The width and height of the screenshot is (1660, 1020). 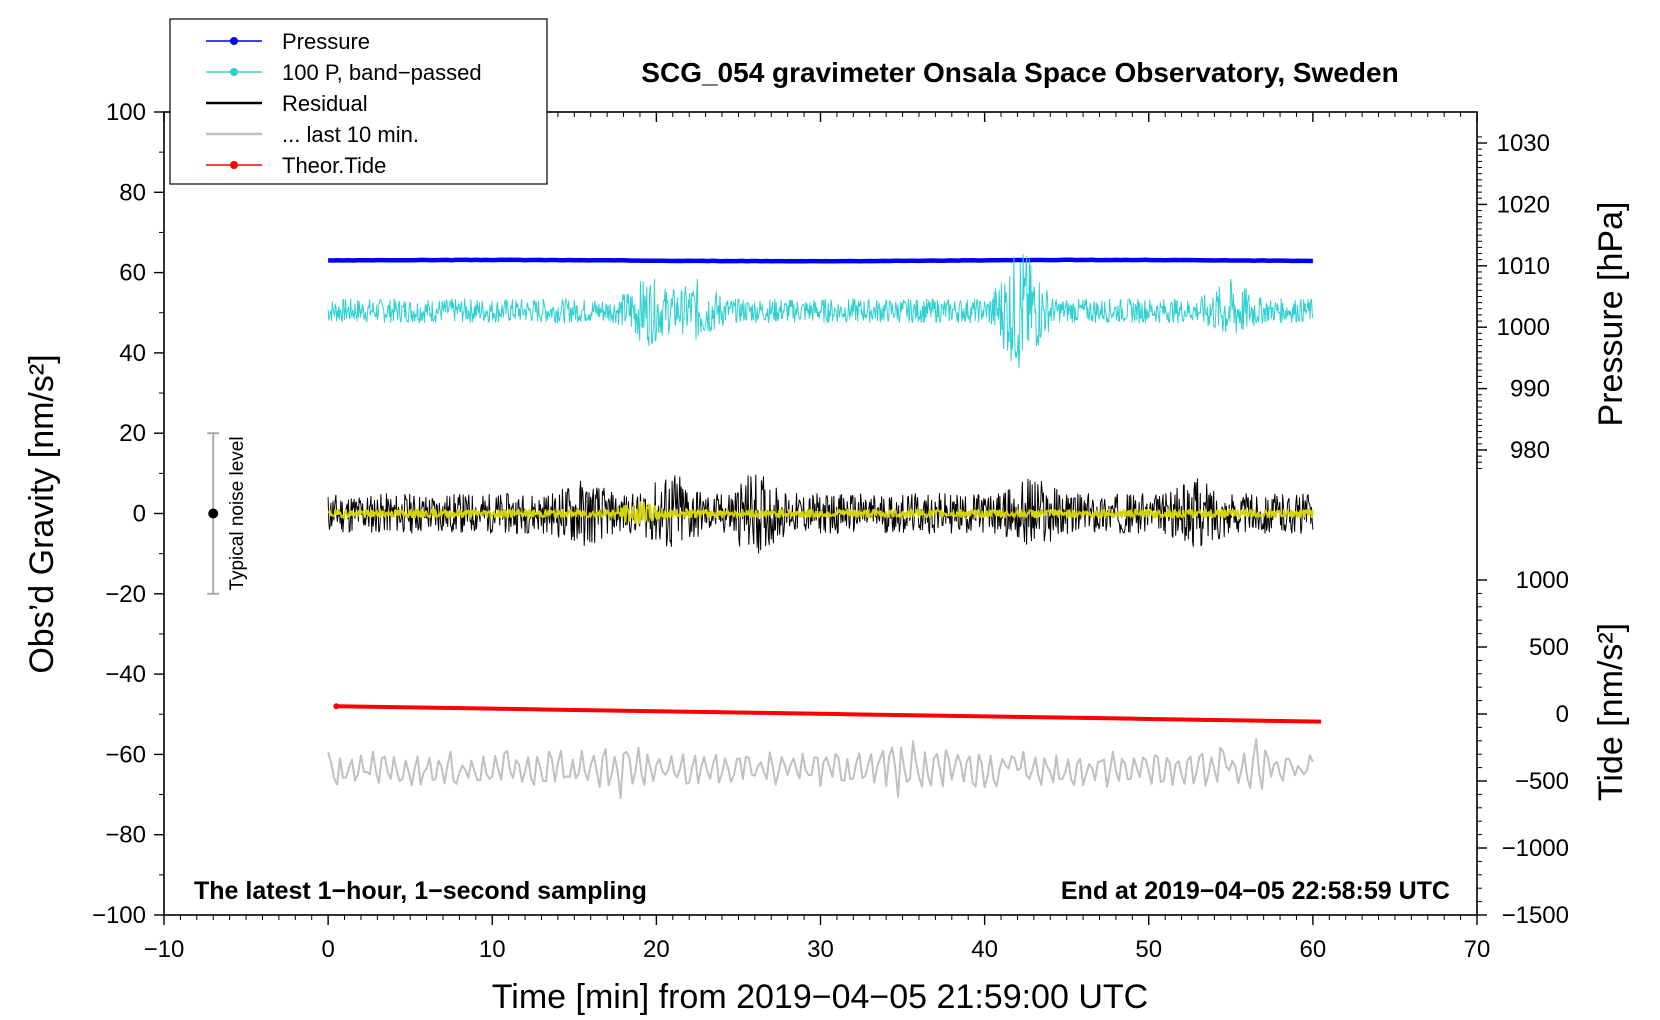 What do you see at coordinates (1523, 748) in the screenshot?
I see `y-axis-tide: −1500 −1000 −500 0 500 1000` at bounding box center [1523, 748].